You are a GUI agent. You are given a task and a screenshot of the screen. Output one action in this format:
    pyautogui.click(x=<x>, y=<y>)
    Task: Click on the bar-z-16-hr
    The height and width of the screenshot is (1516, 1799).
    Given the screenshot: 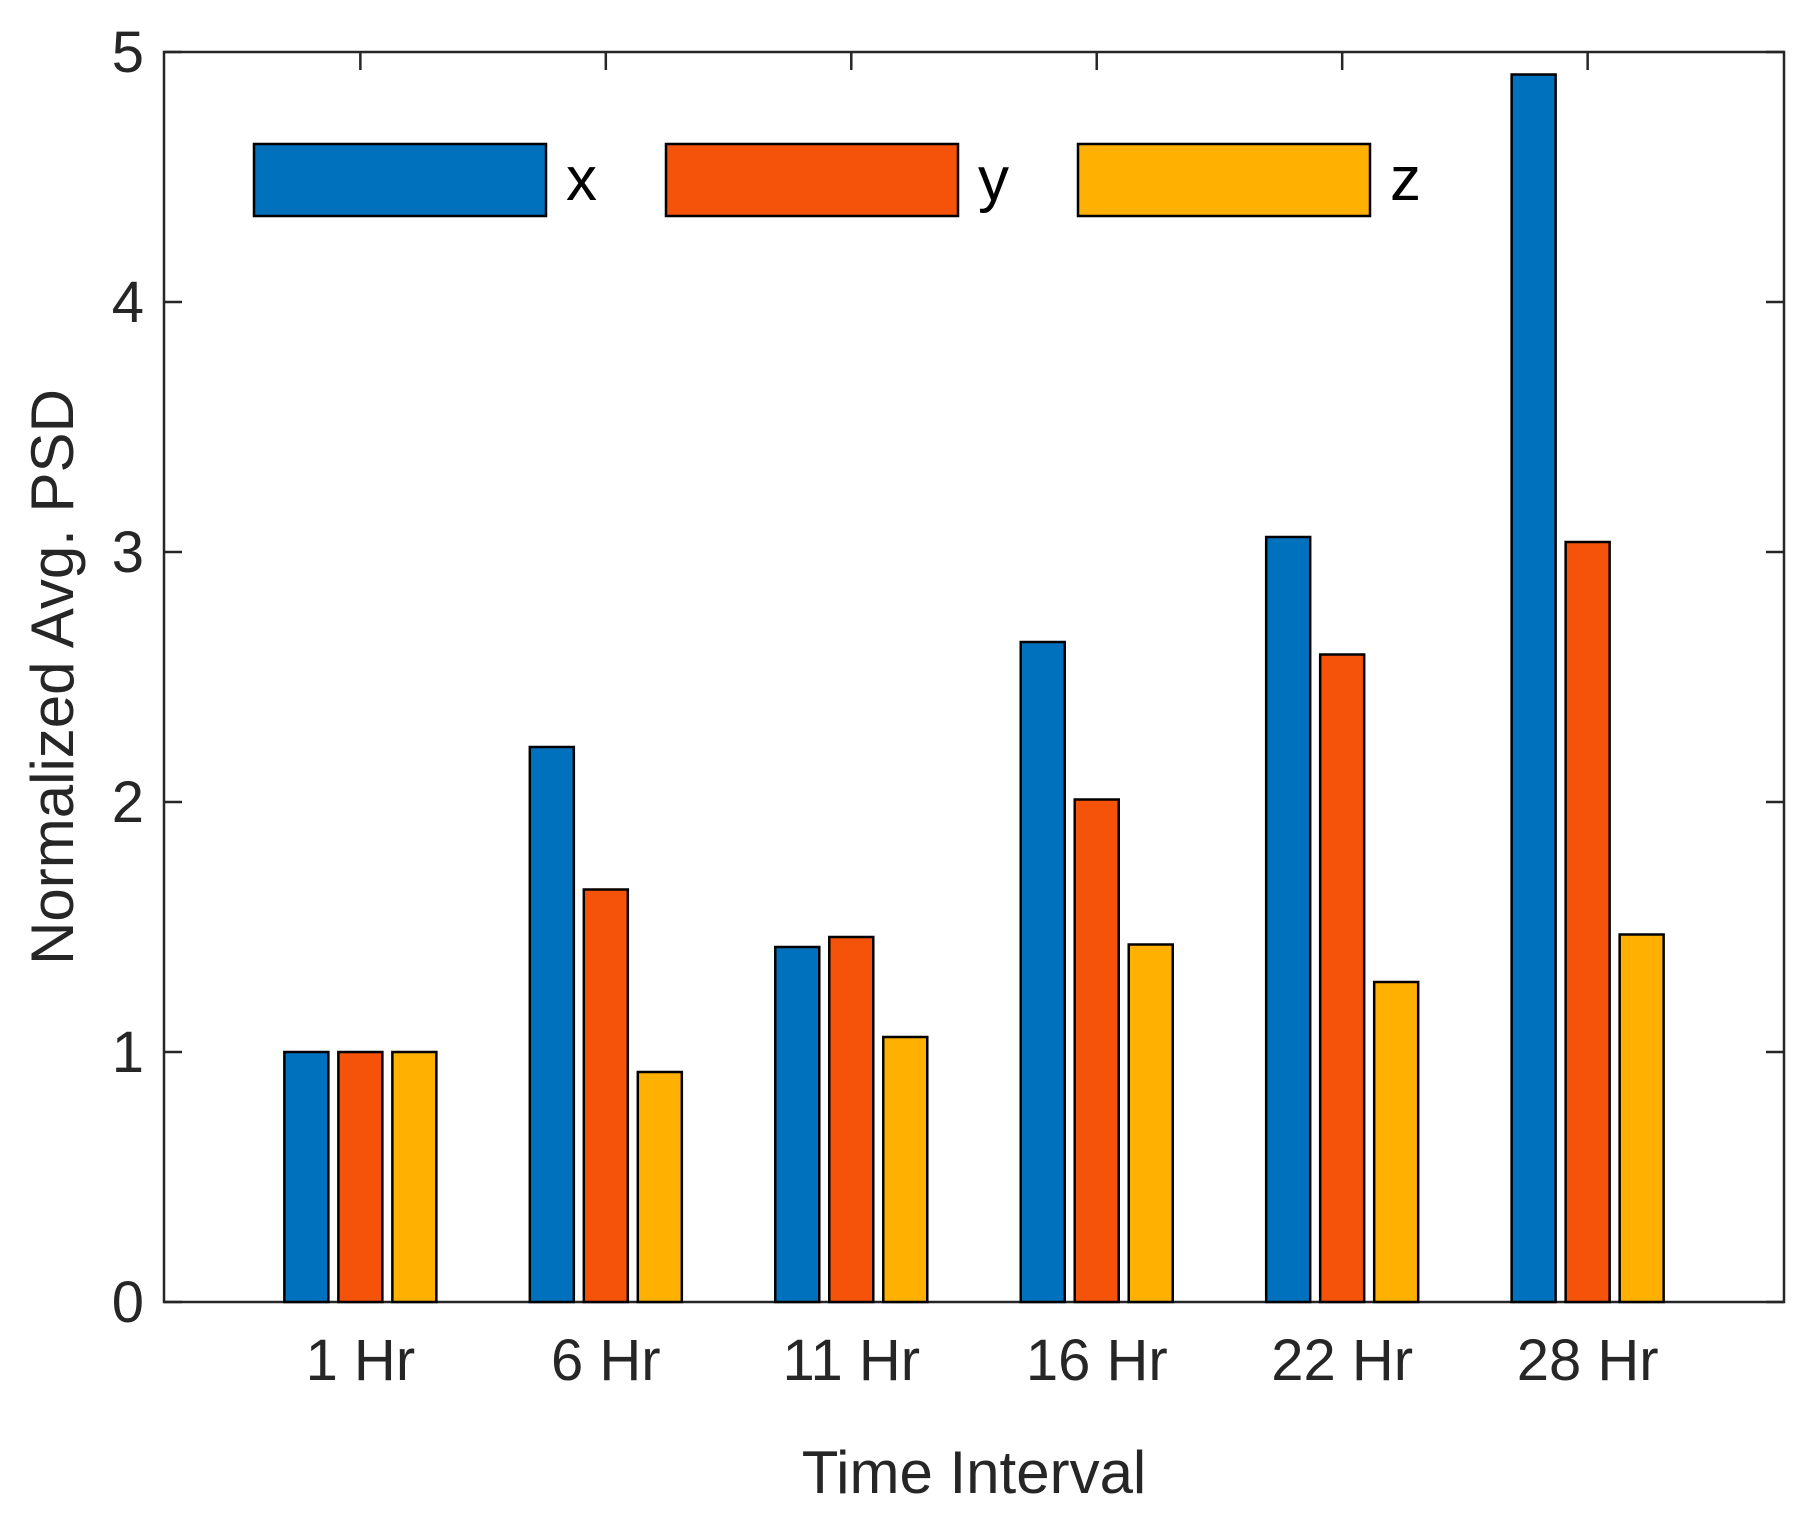 What is the action you would take?
    pyautogui.click(x=1150, y=1123)
    